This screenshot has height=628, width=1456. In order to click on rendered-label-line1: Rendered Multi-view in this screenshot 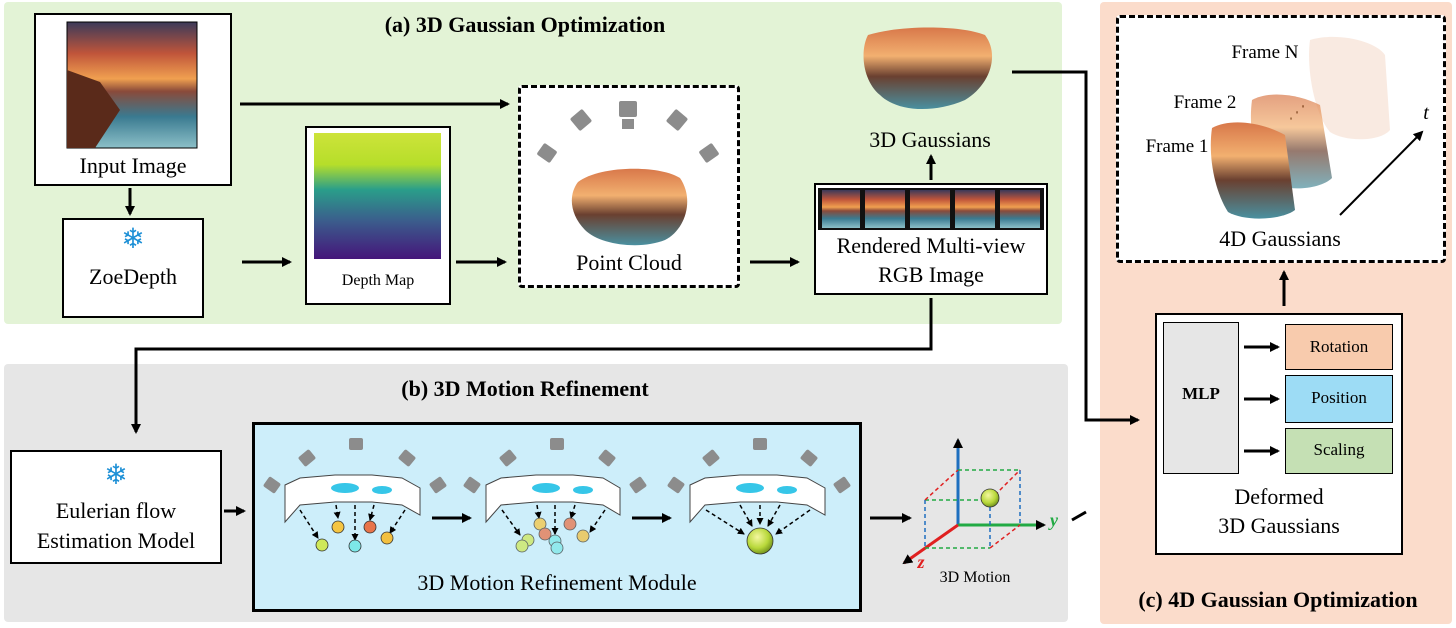, I will do `click(931, 245)`.